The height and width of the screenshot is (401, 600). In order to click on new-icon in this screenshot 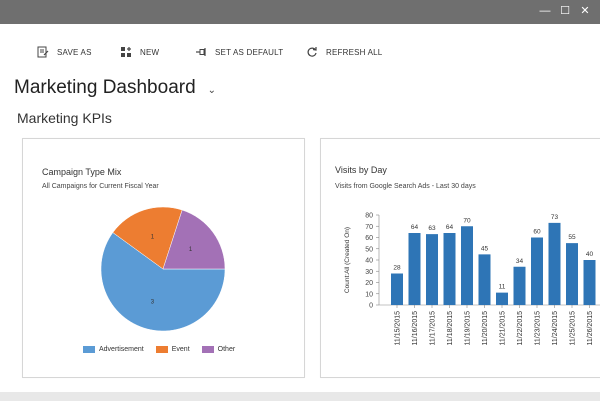, I will do `click(126, 52)`.